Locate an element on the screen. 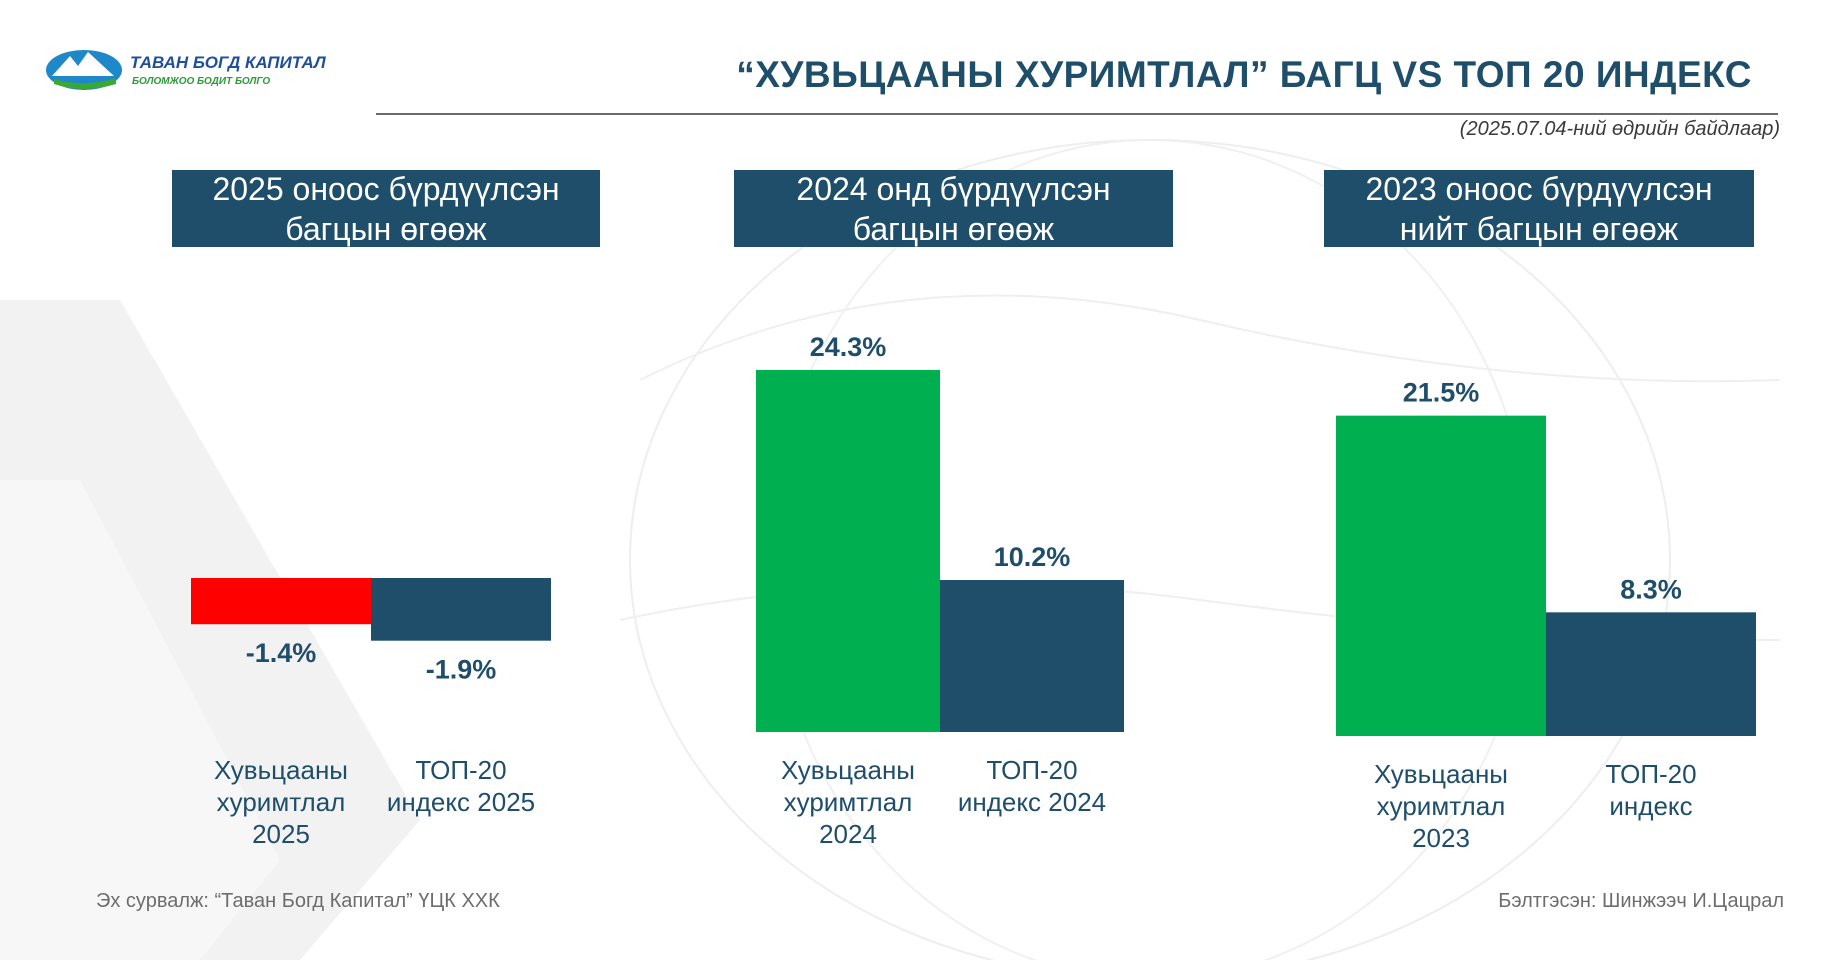 This screenshot has height=960, width=1822. as-of-date: (2025.07.04-ний өдрийн байдлаар) is located at coordinates (1619, 129).